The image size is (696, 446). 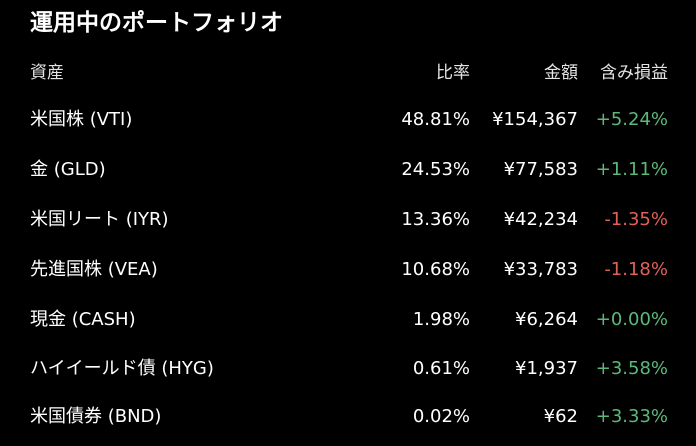 What do you see at coordinates (540, 169) in the screenshot?
I see `asset-amount: ¥77,583` at bounding box center [540, 169].